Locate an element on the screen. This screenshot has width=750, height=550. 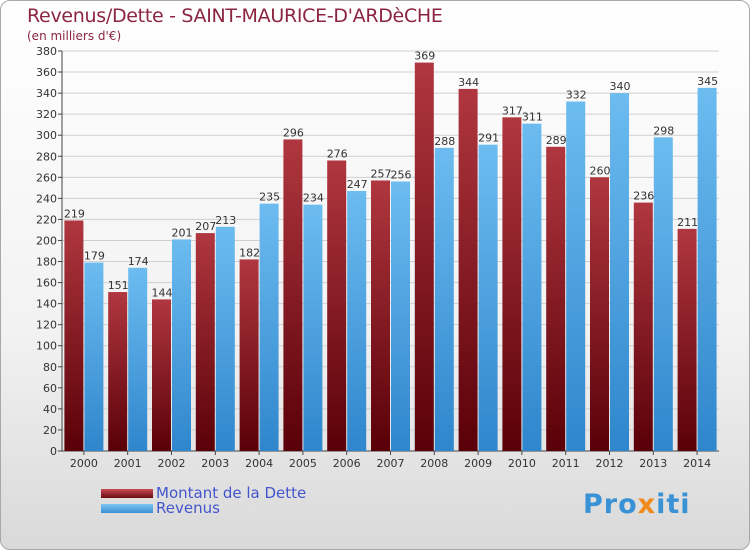
y-tick-label: 300 is located at coordinates (46, 135).